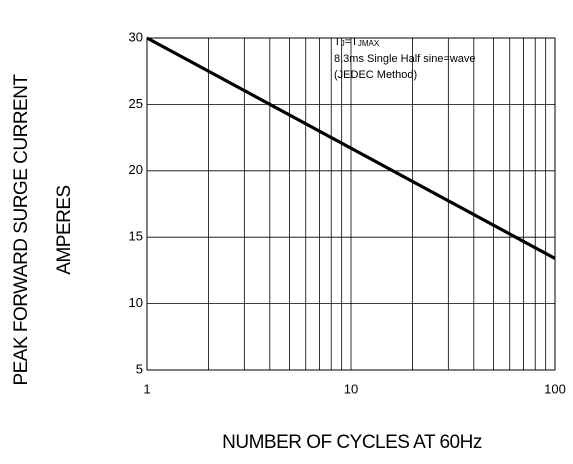 The image size is (573, 464). Describe the element at coordinates (136, 36) in the screenshot. I see `y-tick-label: 30` at that location.